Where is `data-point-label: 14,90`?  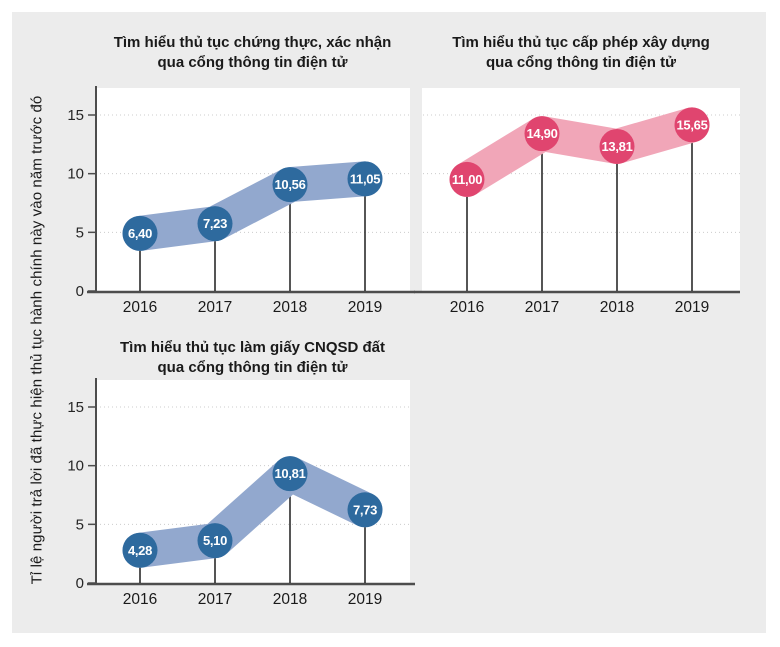 data-point-label: 14,90 is located at coordinates (541, 133).